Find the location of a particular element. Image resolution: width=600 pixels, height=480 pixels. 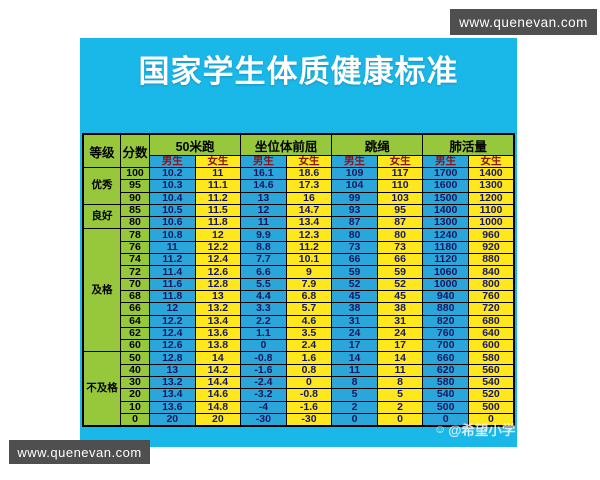

value-cell: 17.3 is located at coordinates (309, 186).